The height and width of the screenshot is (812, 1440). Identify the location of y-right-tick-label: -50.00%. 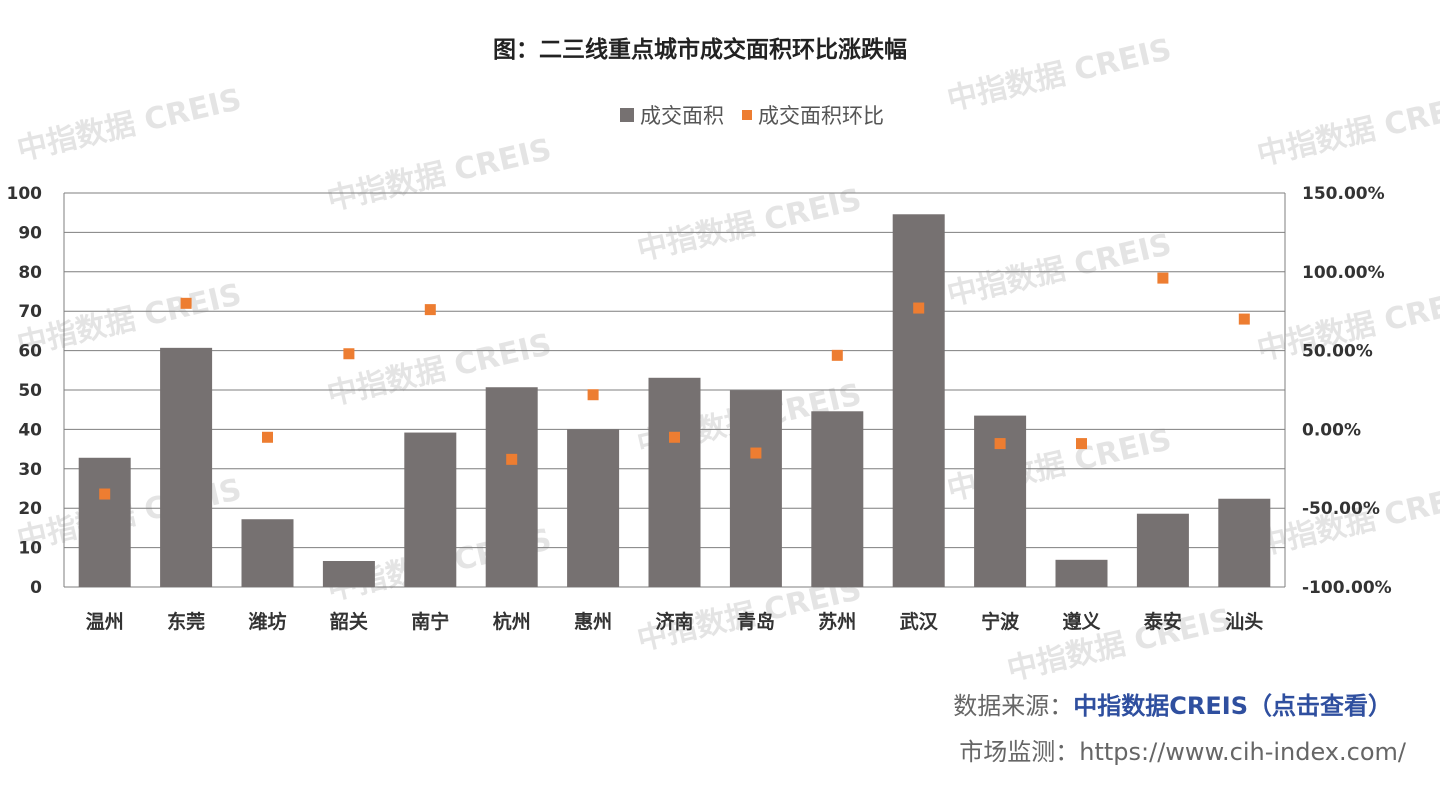
(1341, 509).